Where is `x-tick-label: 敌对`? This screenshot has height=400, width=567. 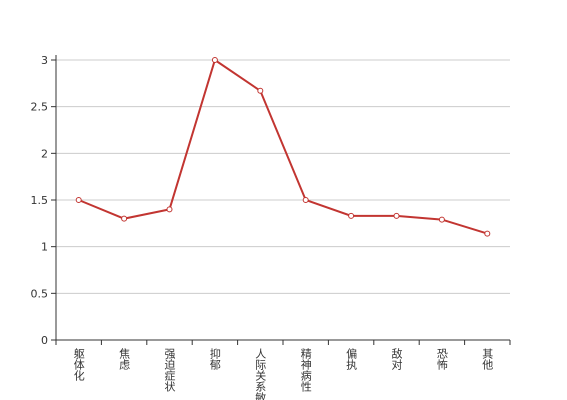
x-tick-label: 敌对 is located at coordinates (396, 358).